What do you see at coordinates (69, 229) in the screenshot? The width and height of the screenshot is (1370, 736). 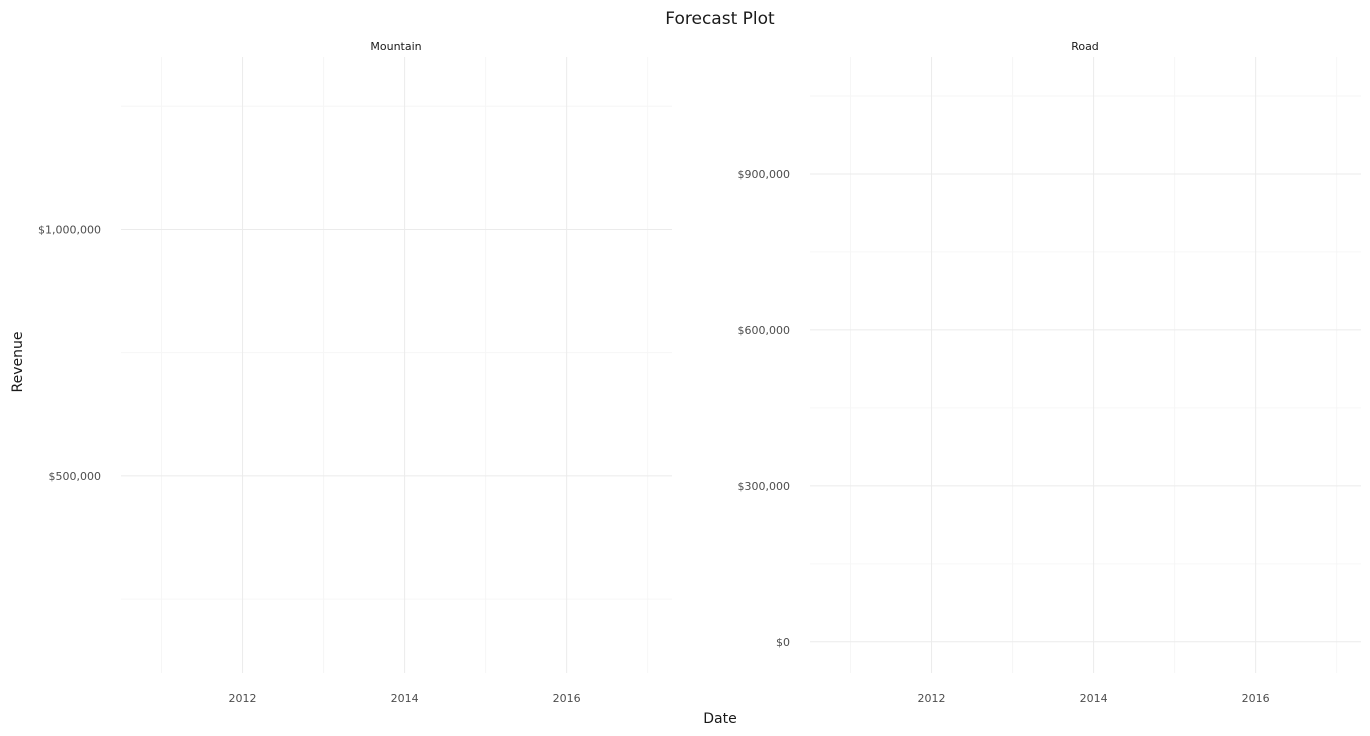 I see `y-tick-label: $1,000,000` at bounding box center [69, 229].